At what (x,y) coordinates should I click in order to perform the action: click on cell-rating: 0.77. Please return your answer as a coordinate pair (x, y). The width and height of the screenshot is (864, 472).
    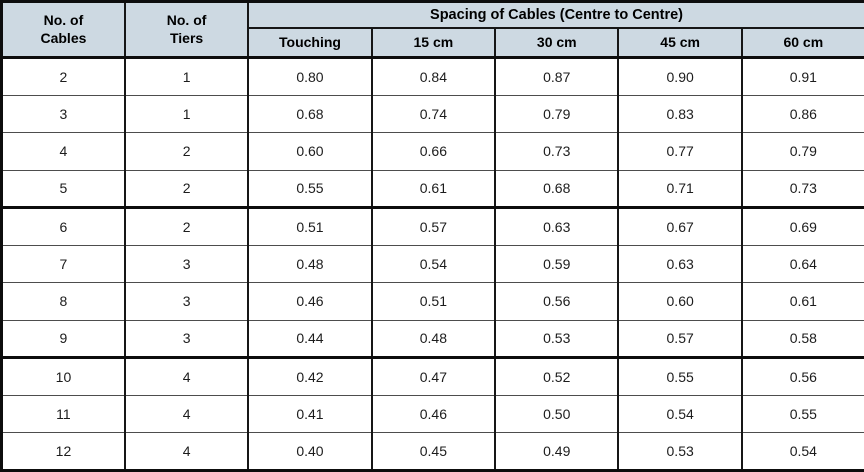
    Looking at the image, I should click on (680, 151).